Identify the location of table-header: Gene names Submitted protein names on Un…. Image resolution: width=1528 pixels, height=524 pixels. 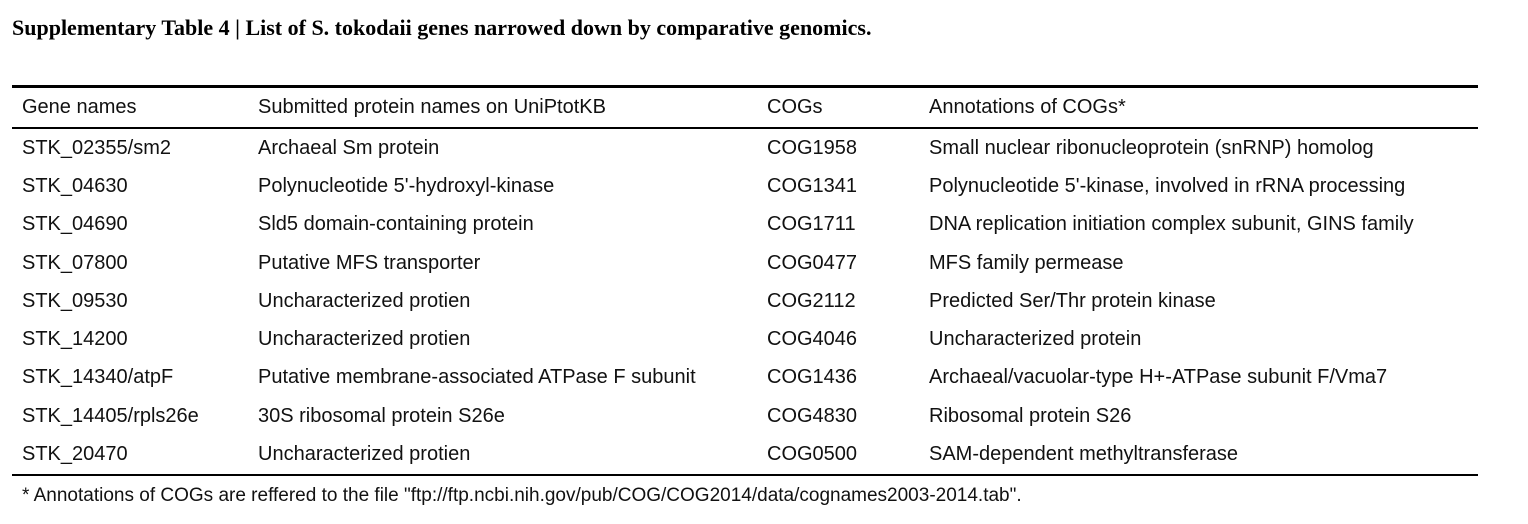
(745, 107).